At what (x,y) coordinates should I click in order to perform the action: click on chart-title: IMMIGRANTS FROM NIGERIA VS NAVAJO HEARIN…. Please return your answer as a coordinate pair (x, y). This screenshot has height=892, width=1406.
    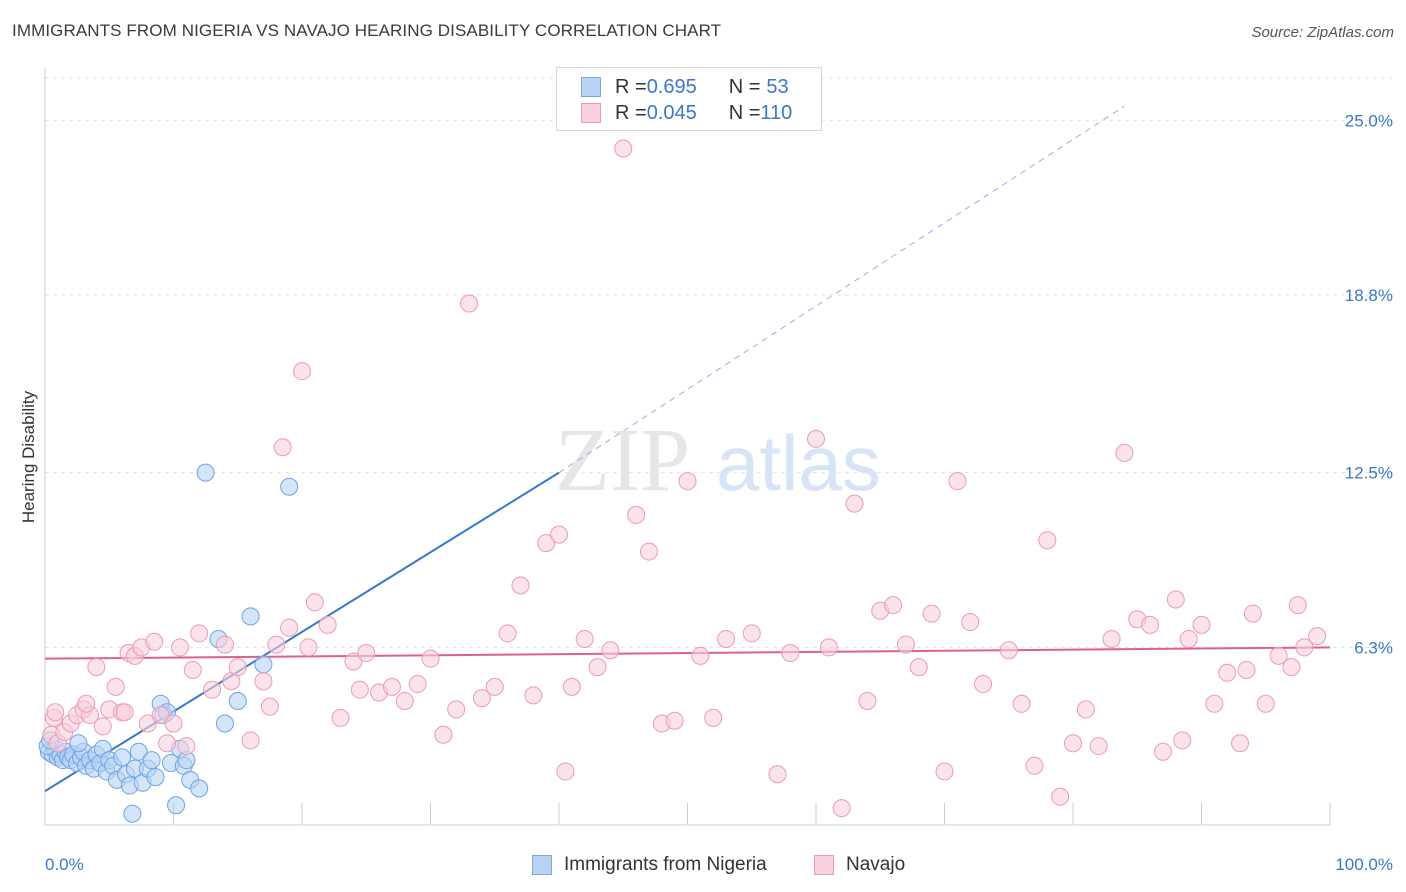
    Looking at the image, I should click on (367, 30).